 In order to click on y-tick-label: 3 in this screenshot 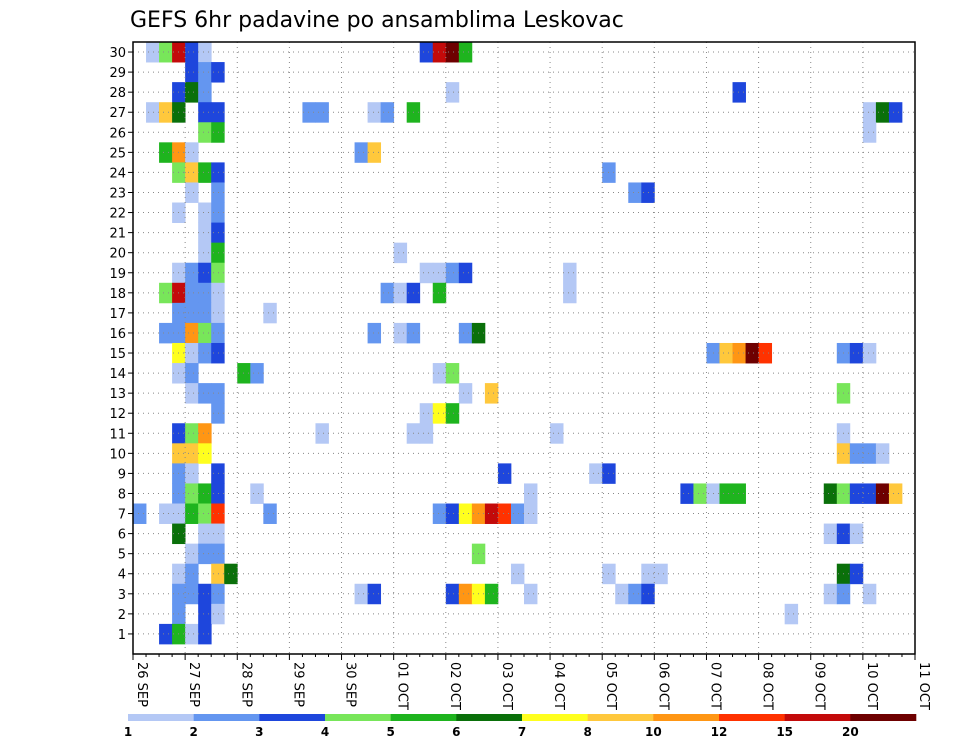, I will do `click(122, 595)`.